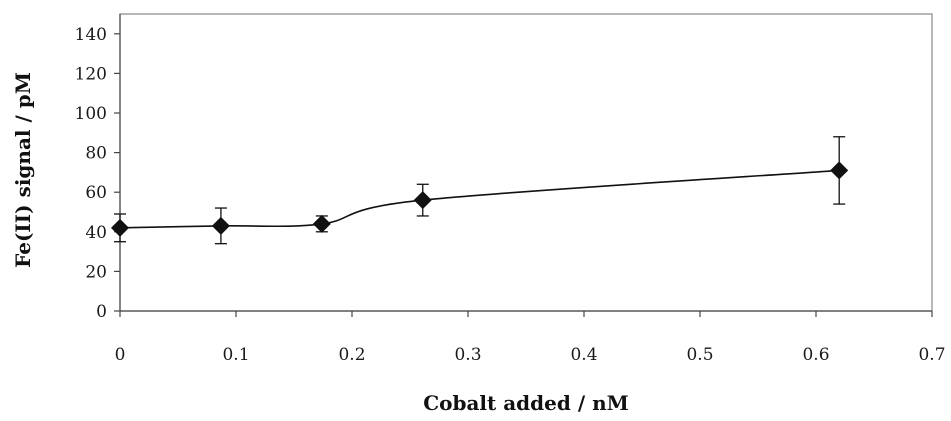  I want to click on x-tick-label: 0.4, so click(583, 355).